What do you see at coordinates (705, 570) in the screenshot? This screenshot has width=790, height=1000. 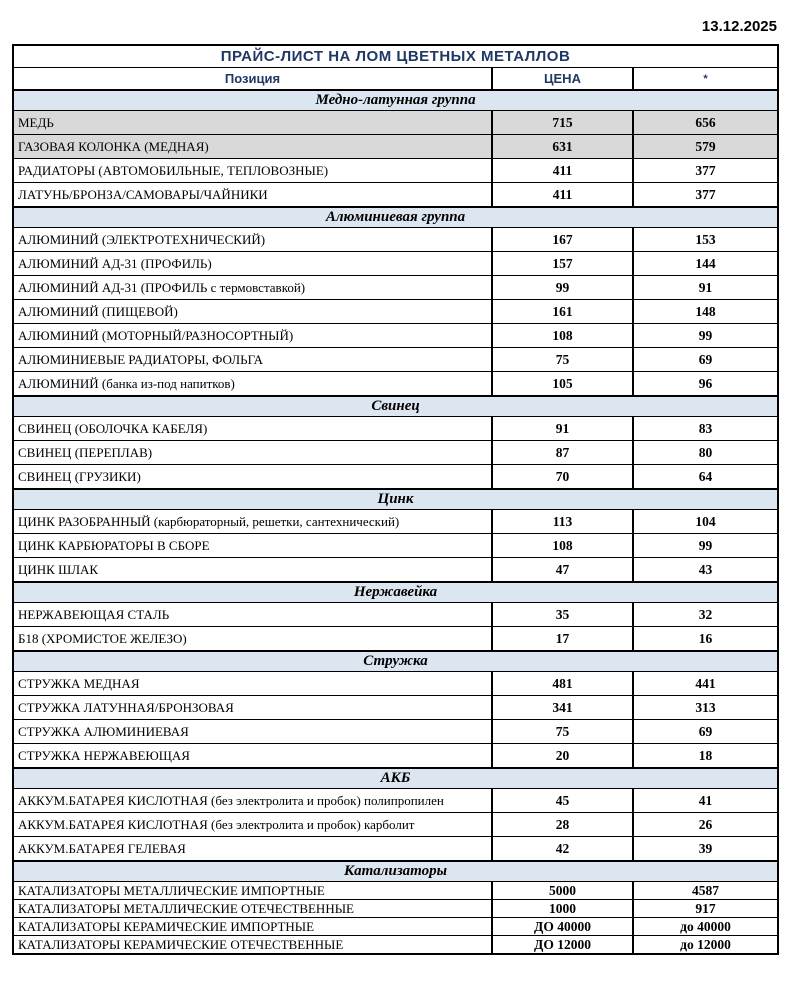 I see `item-alt-price: 43` at bounding box center [705, 570].